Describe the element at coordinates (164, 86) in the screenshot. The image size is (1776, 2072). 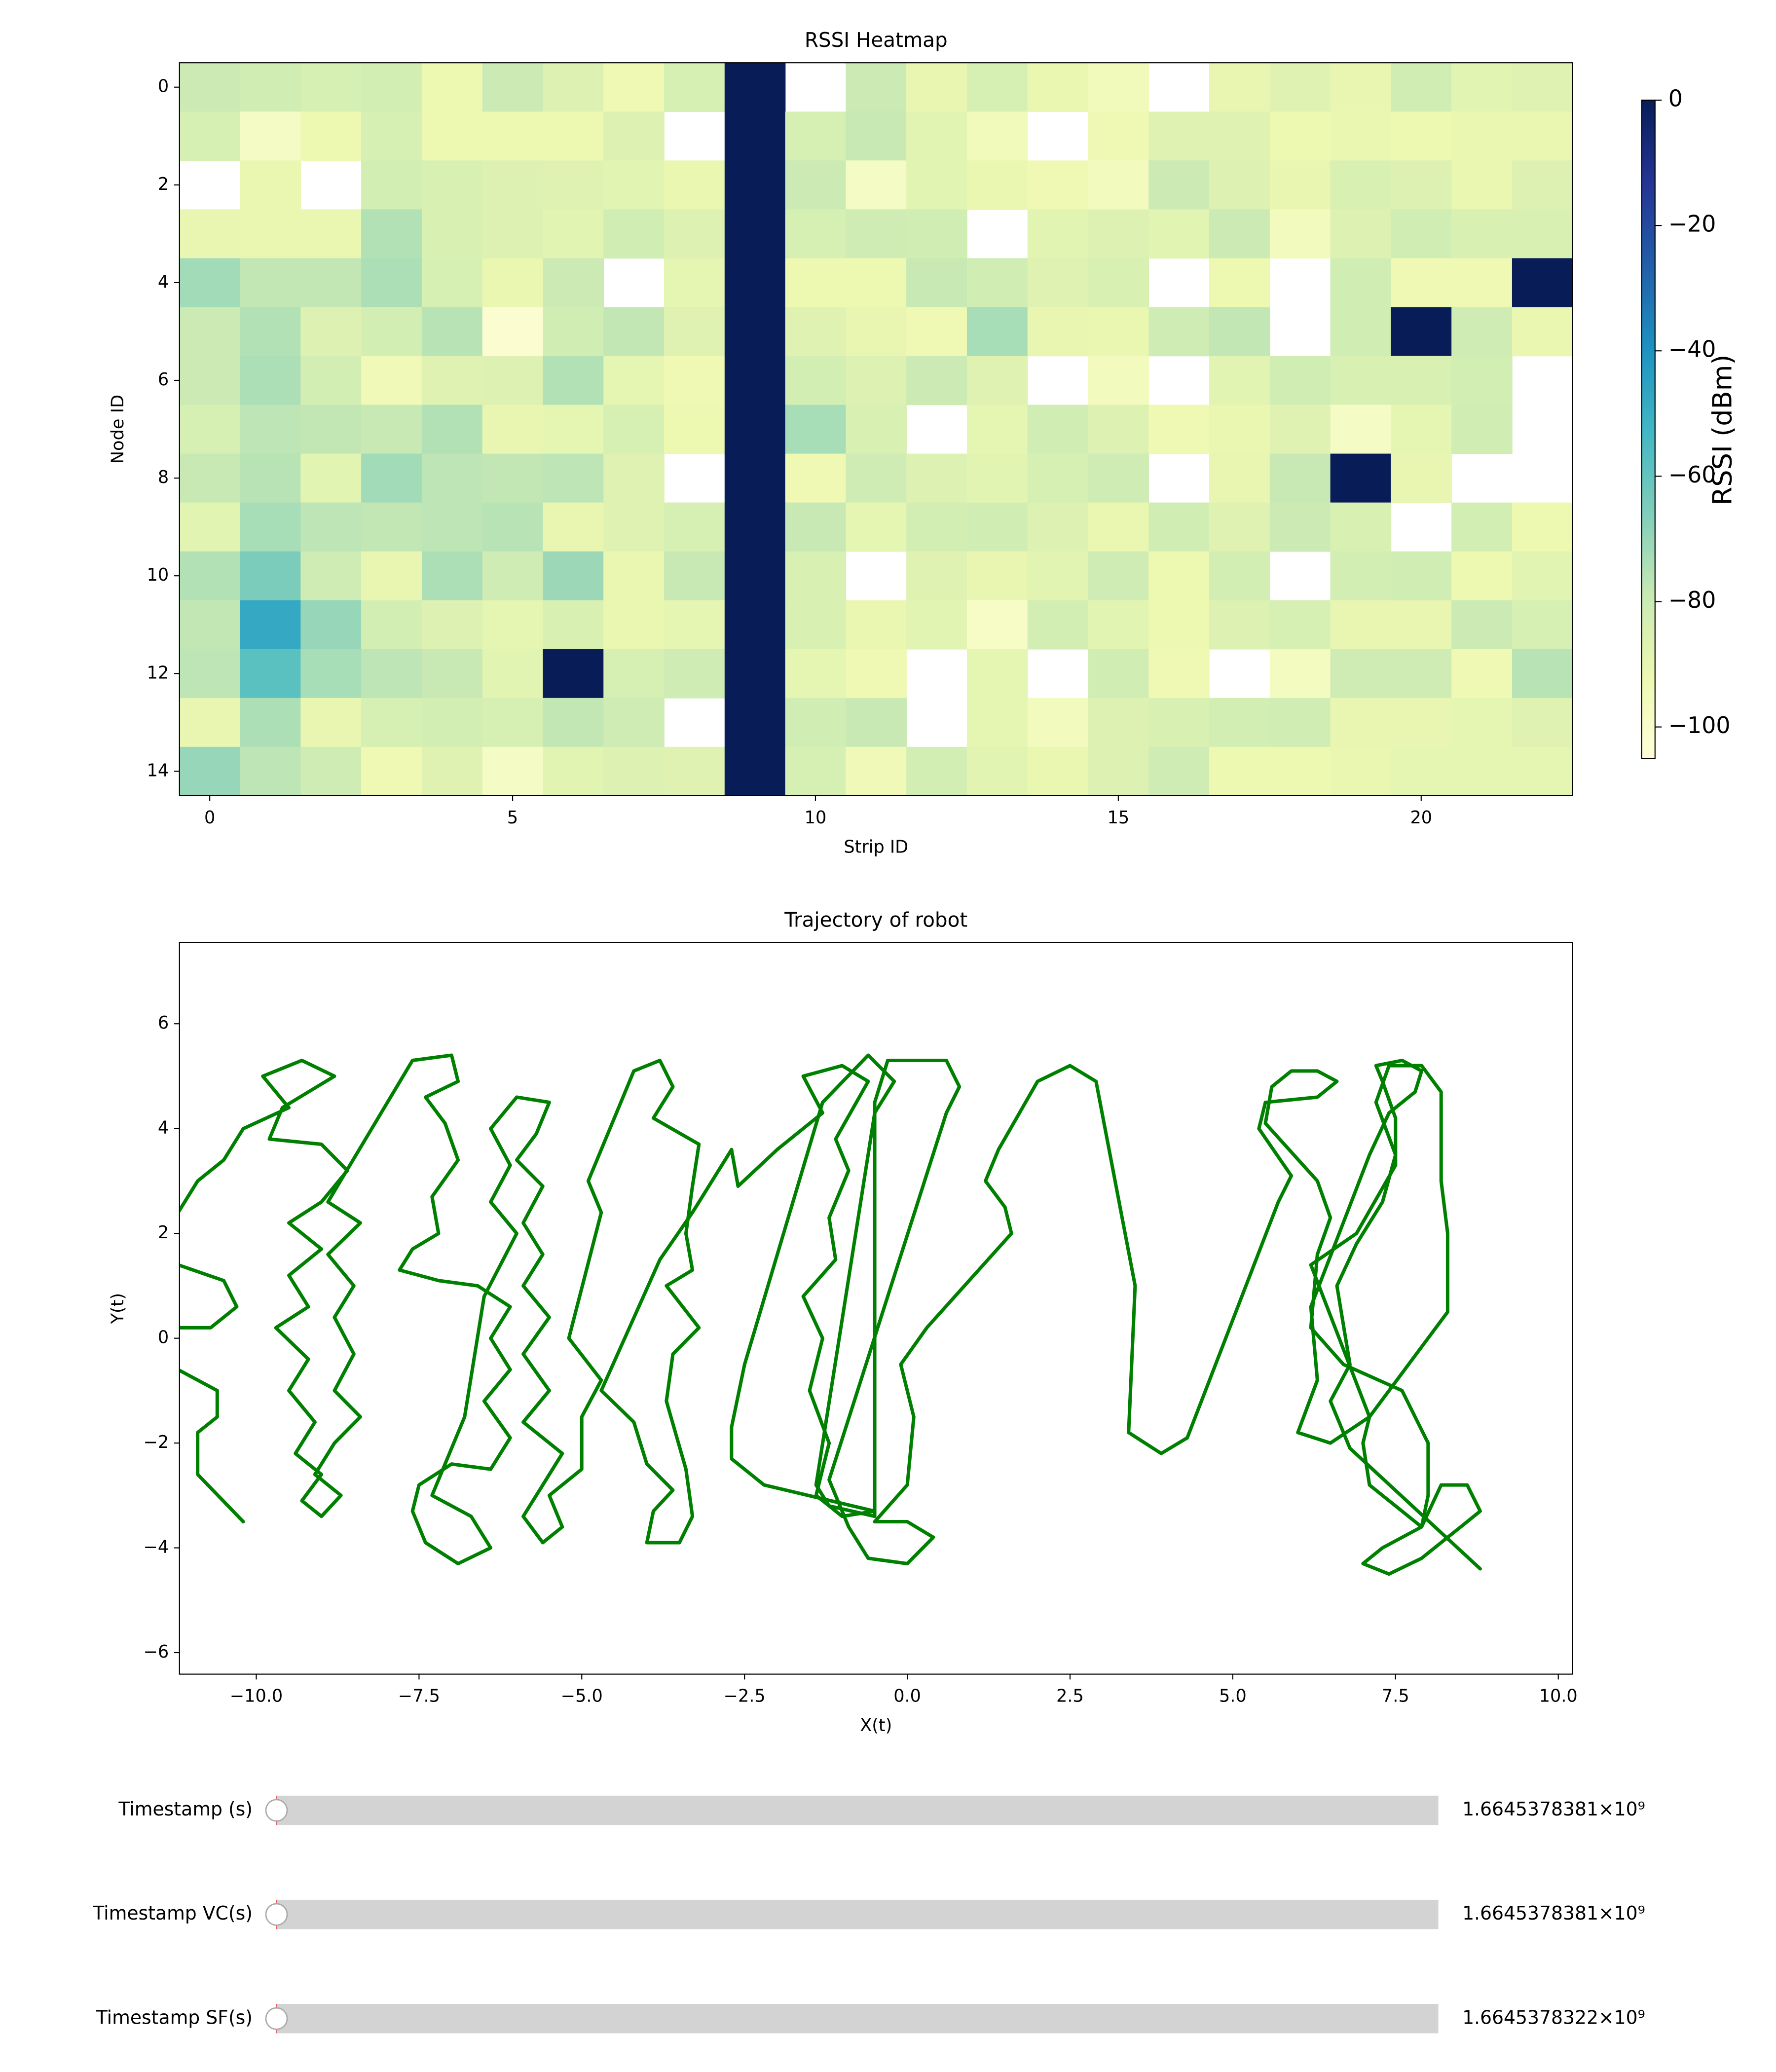
I see `y-tick-label: 0` at that location.